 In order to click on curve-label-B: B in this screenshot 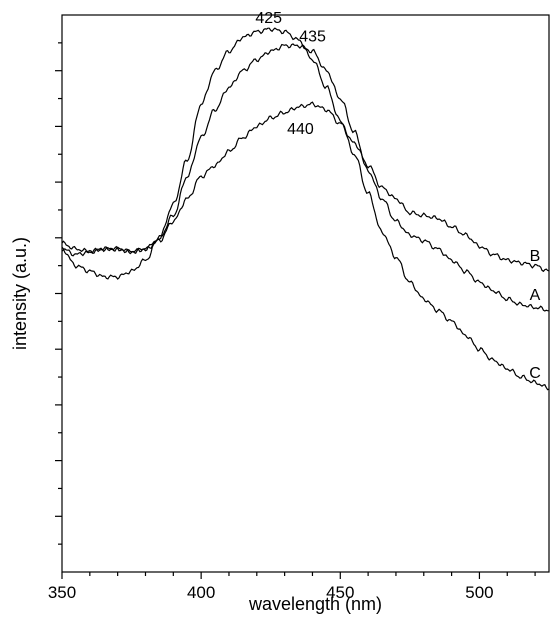, I will do `click(535, 256)`.